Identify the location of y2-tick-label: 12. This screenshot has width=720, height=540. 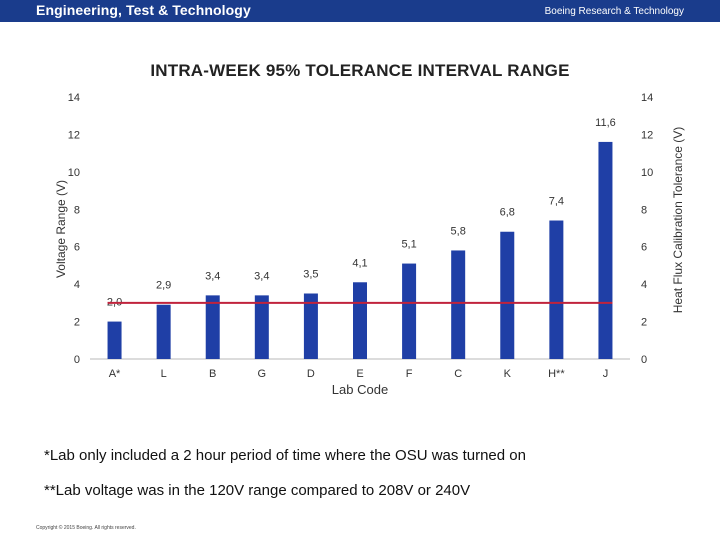
(647, 135).